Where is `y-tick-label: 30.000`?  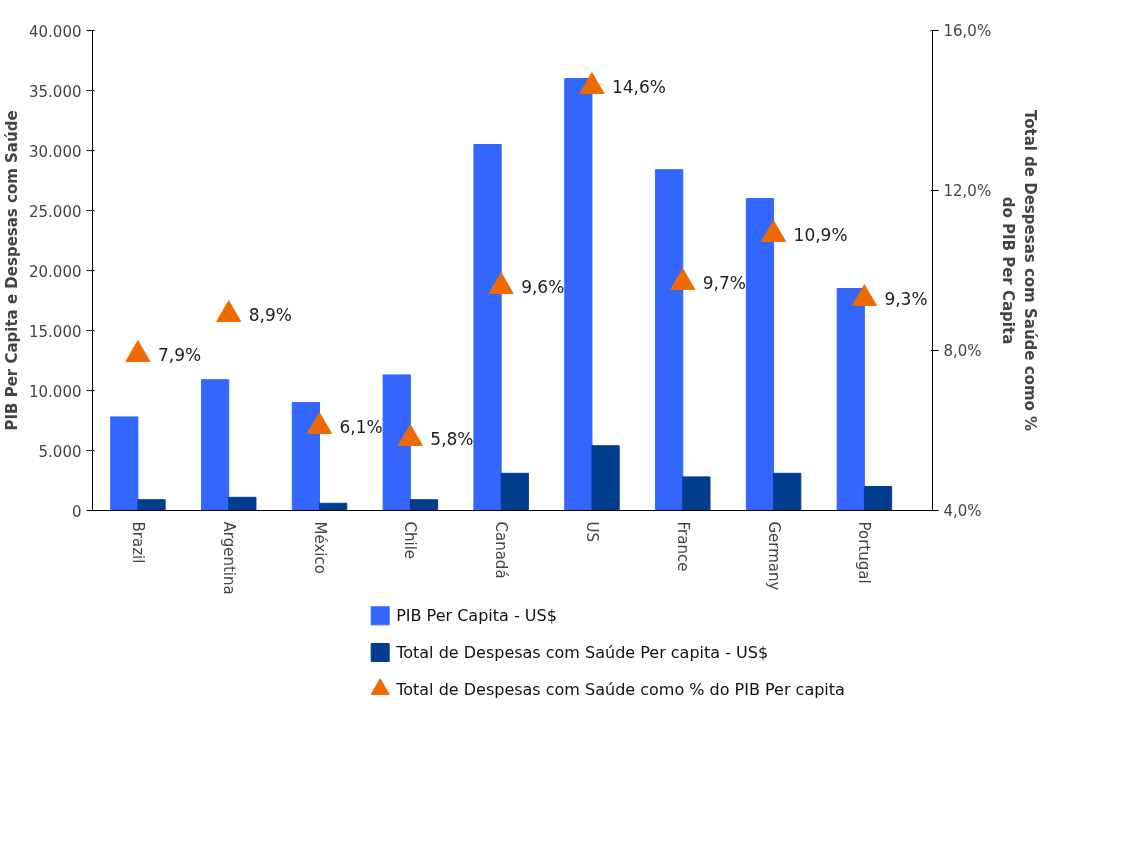
y-tick-label: 30.000 is located at coordinates (55, 151).